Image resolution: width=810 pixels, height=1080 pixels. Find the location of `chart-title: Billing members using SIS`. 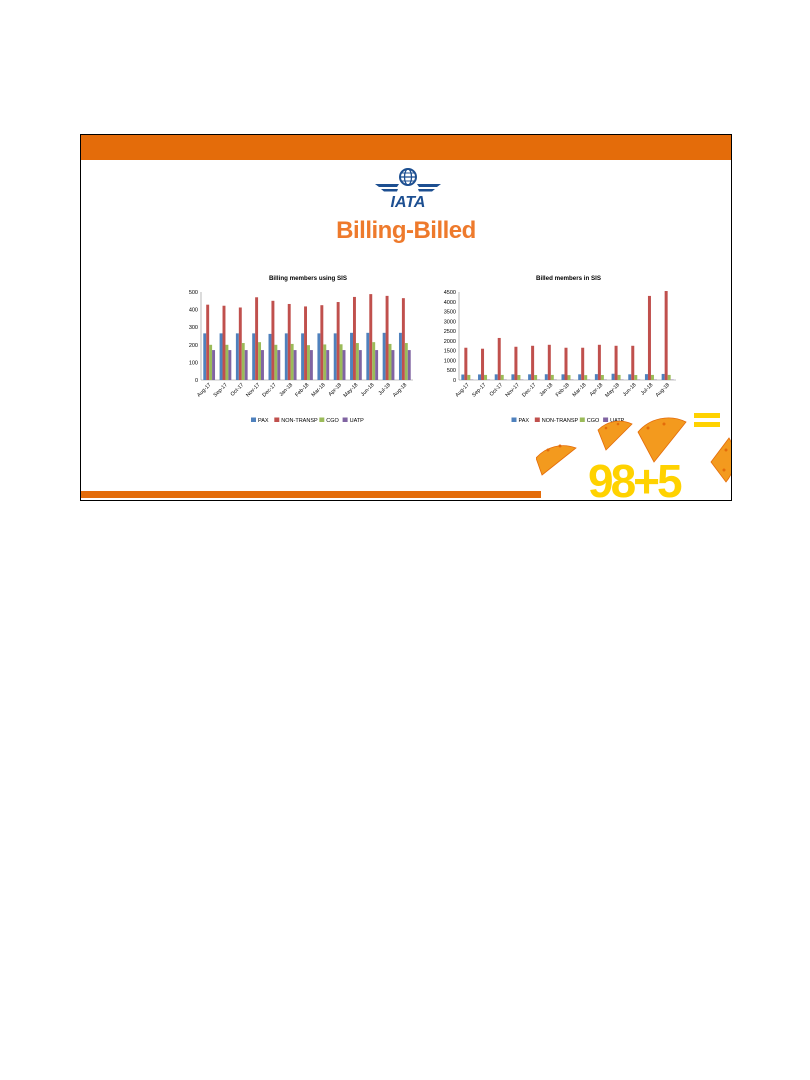

chart-title: Billing members using SIS is located at coordinates (308, 278).